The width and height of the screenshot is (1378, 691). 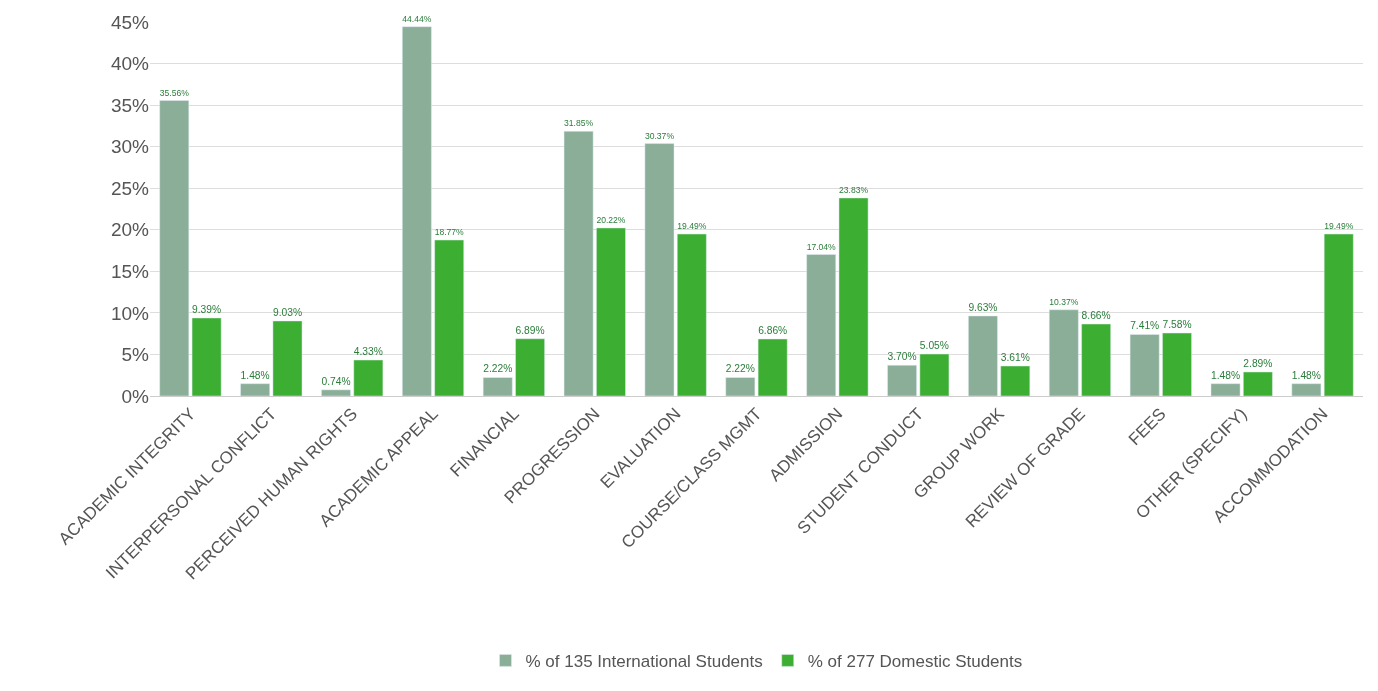 I want to click on data-label: 5.05%, so click(x=934, y=345).